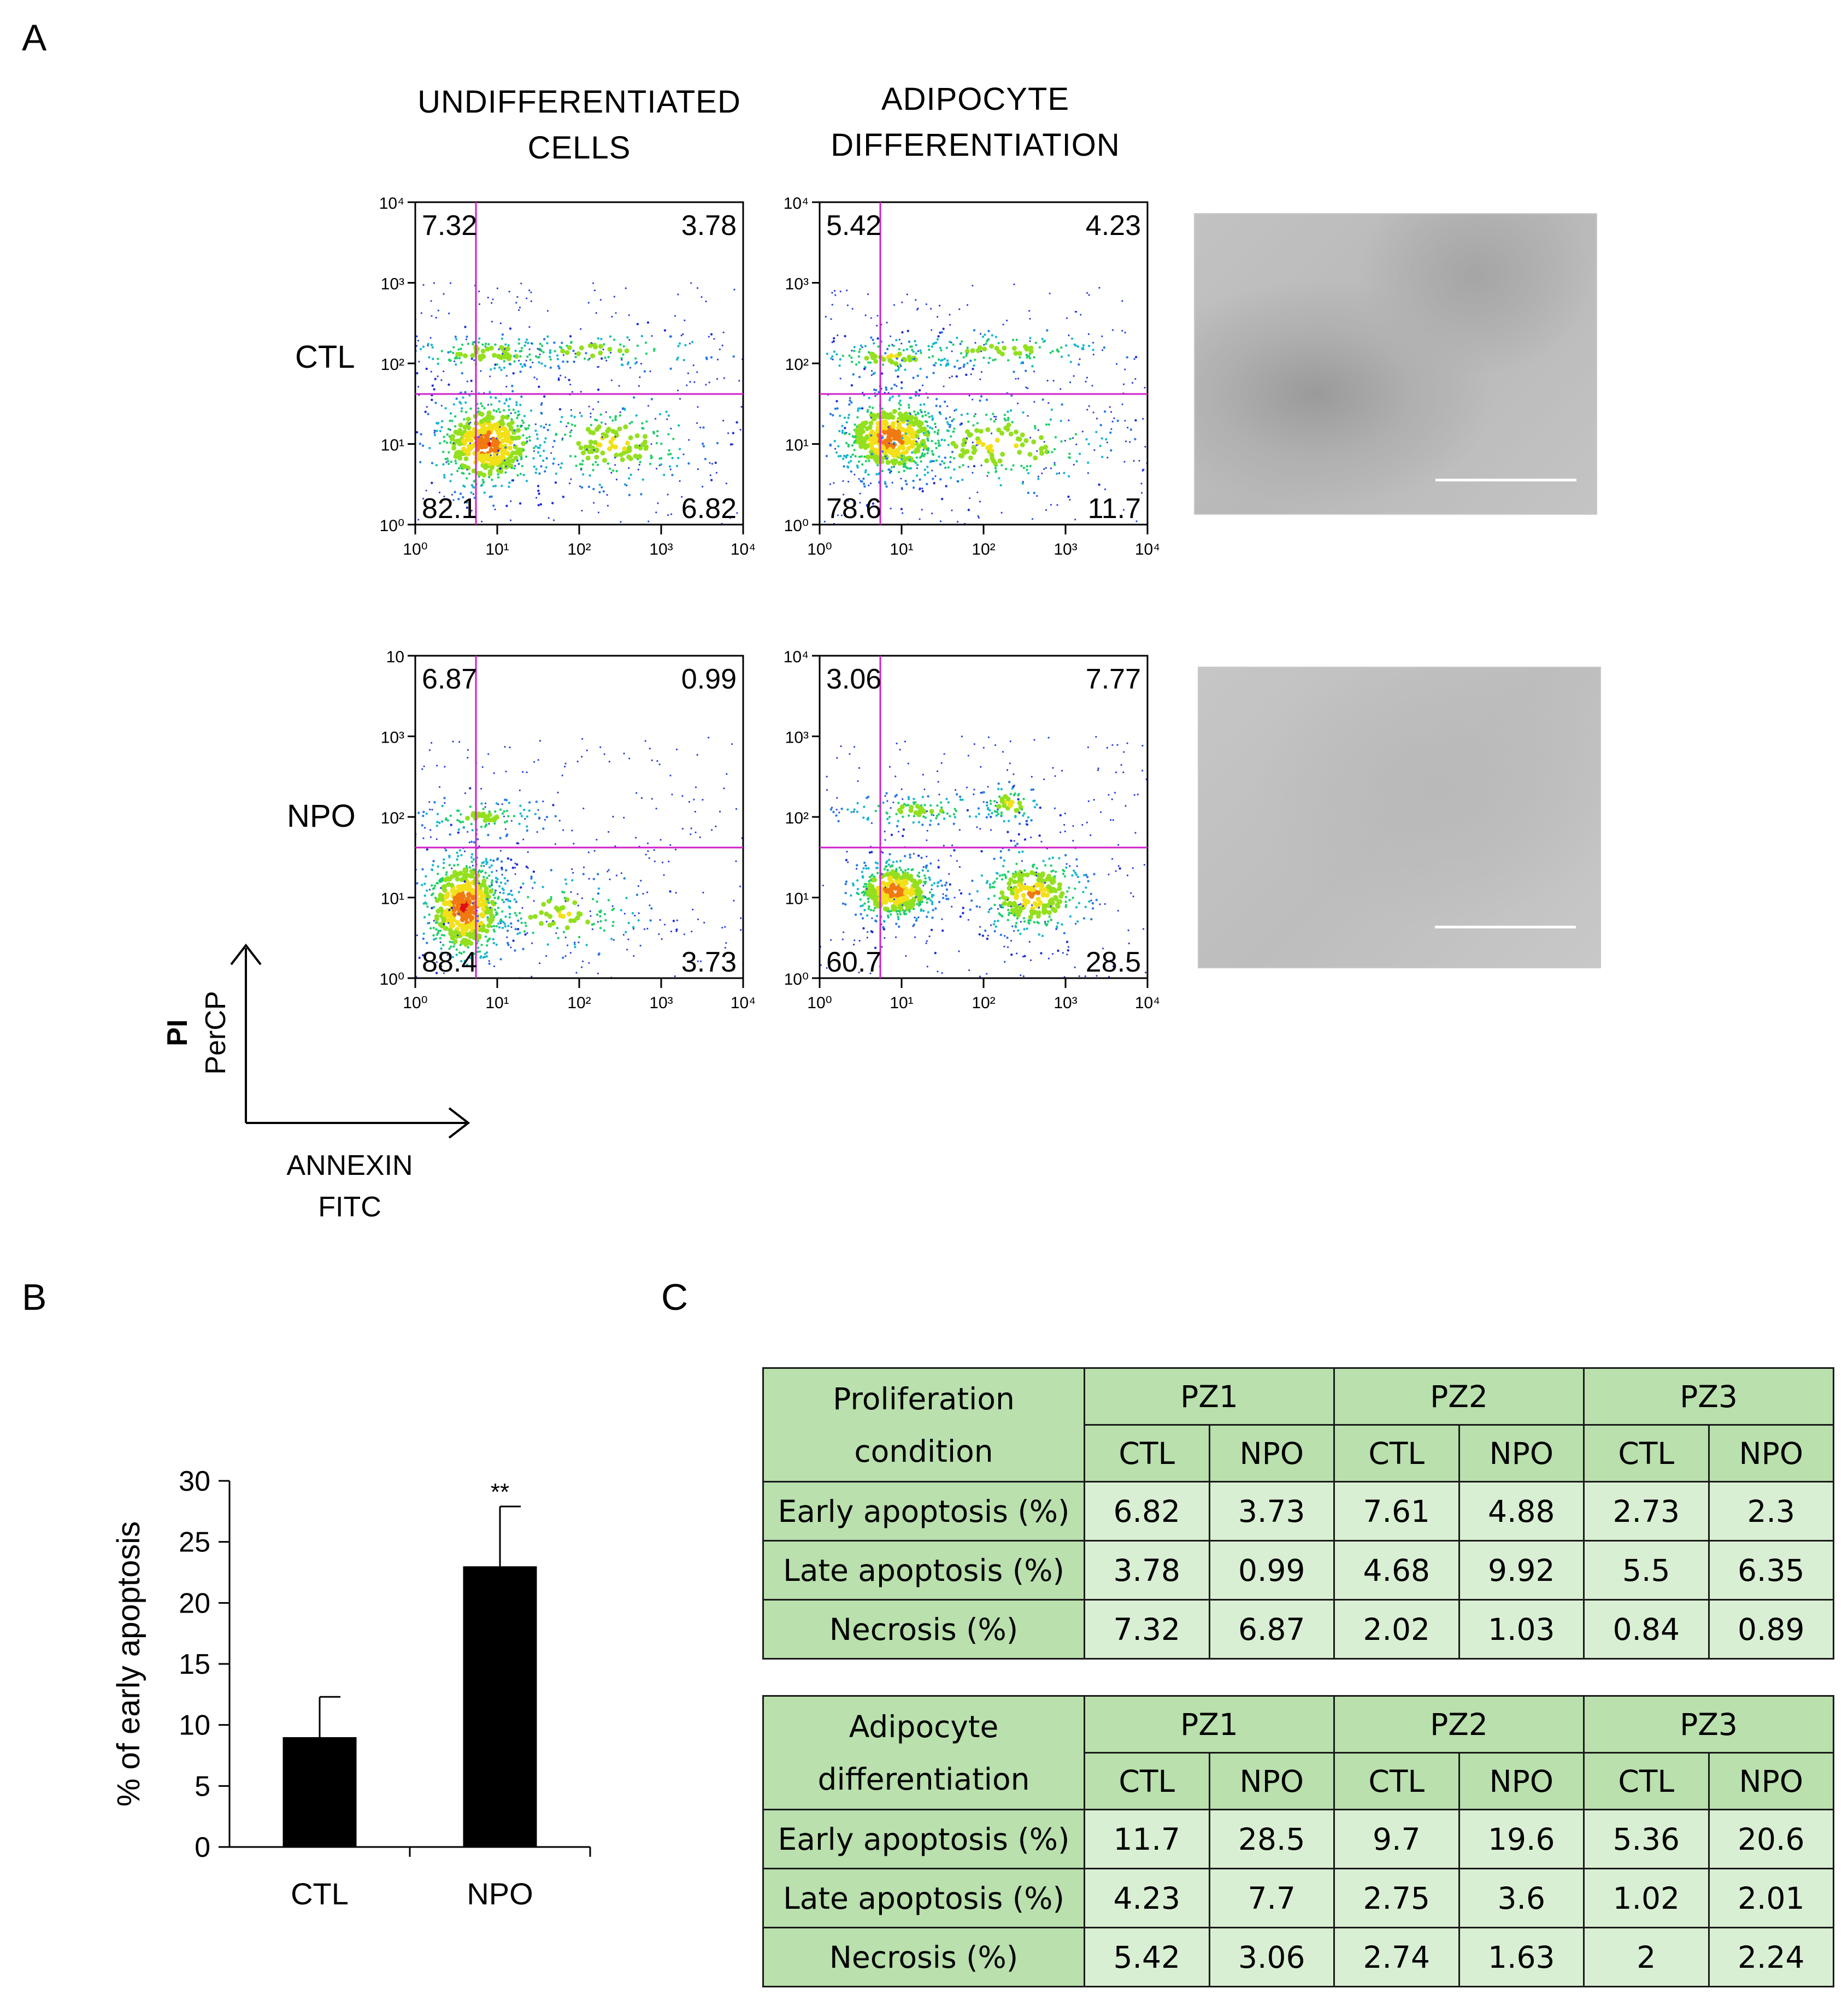 The width and height of the screenshot is (1848, 2006). Describe the element at coordinates (1646, 1453) in the screenshot. I see `sub-header: CTL` at that location.